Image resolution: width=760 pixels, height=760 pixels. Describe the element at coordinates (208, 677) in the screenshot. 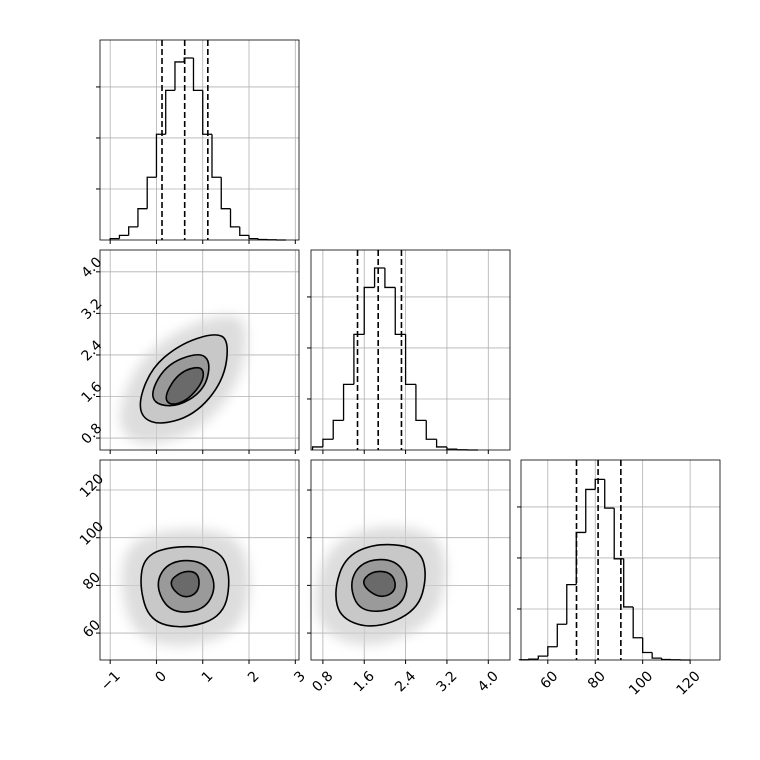

I see `x-tick-label: 1` at that location.